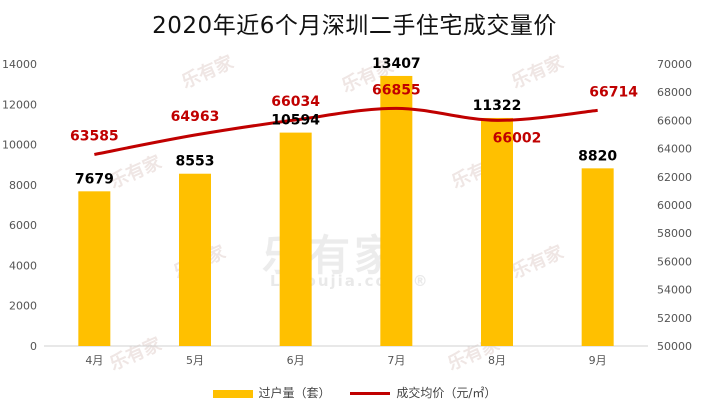 The height and width of the screenshot is (414, 709). What do you see at coordinates (497, 106) in the screenshot?
I see `bar-value-label: 11322` at bounding box center [497, 106].